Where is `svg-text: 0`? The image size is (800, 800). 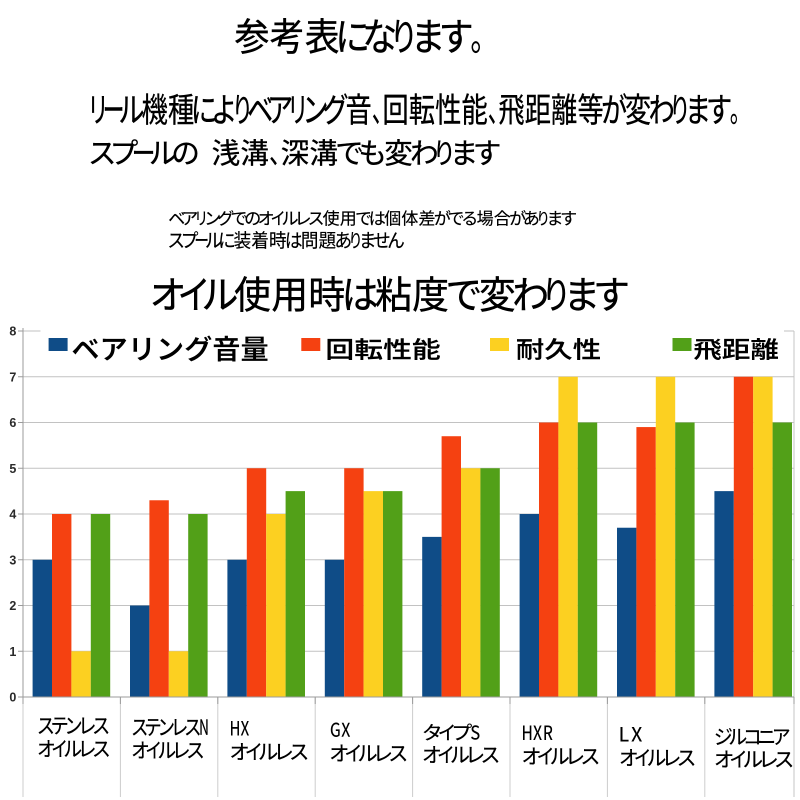 svg-text: 0 is located at coordinates (12, 698).